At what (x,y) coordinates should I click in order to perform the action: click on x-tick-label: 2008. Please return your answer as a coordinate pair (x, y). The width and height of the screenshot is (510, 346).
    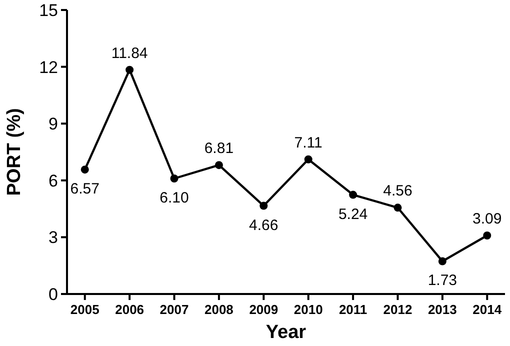
    Looking at the image, I should click on (219, 309).